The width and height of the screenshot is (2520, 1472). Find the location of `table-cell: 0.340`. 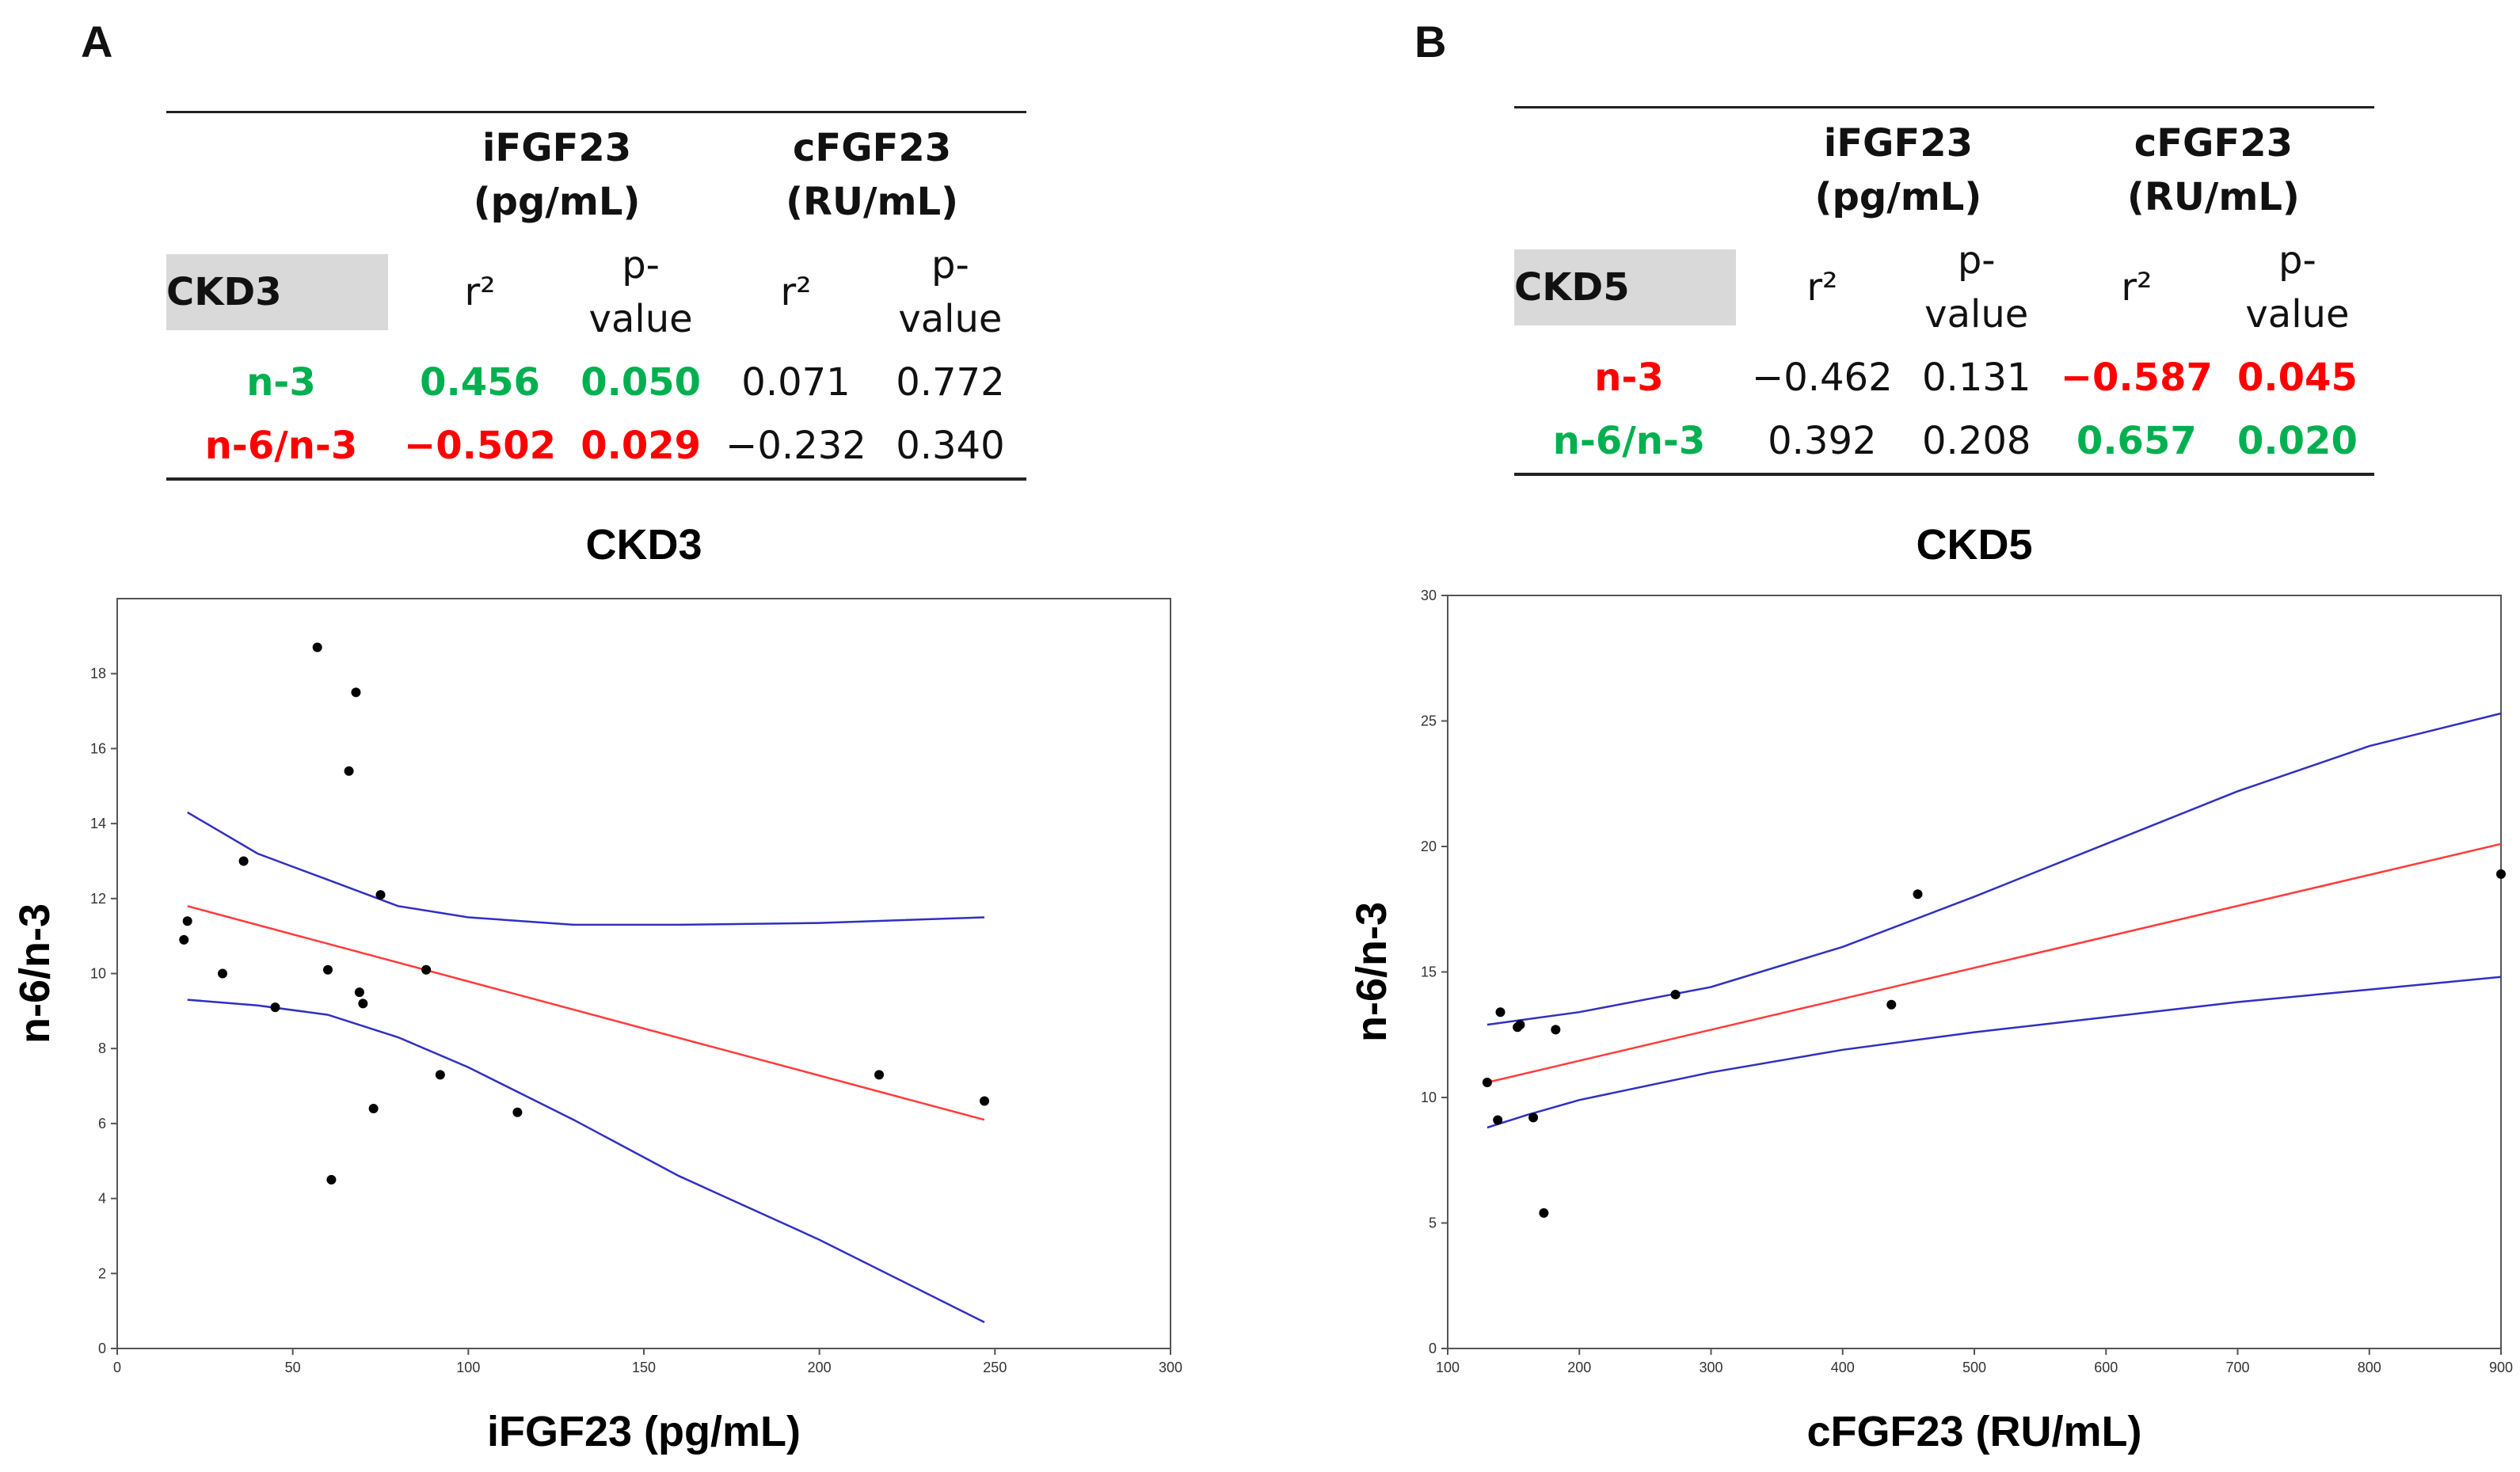

table-cell: 0.340 is located at coordinates (950, 446).